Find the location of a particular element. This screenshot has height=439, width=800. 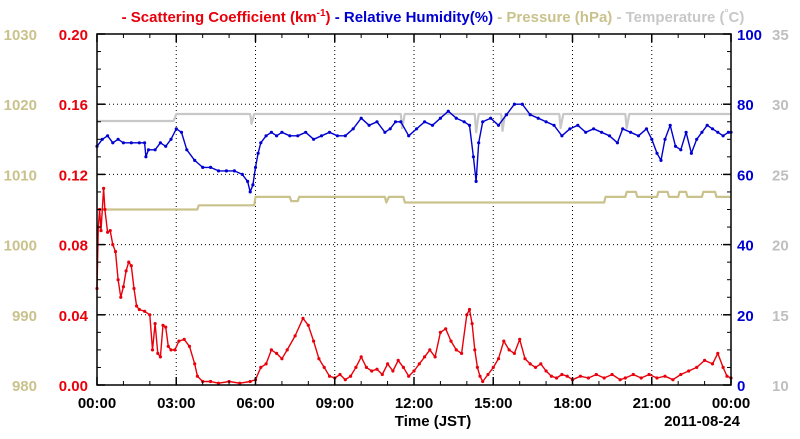

pressure-tick-label-2: 1000 is located at coordinates (20, 246).